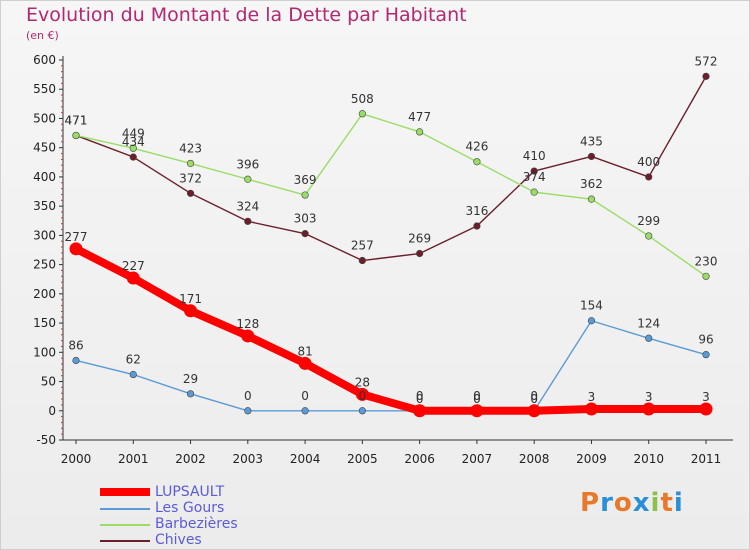 This screenshot has height=550, width=750. What do you see at coordinates (44, 352) in the screenshot?
I see `y-tick-label: 100` at bounding box center [44, 352].